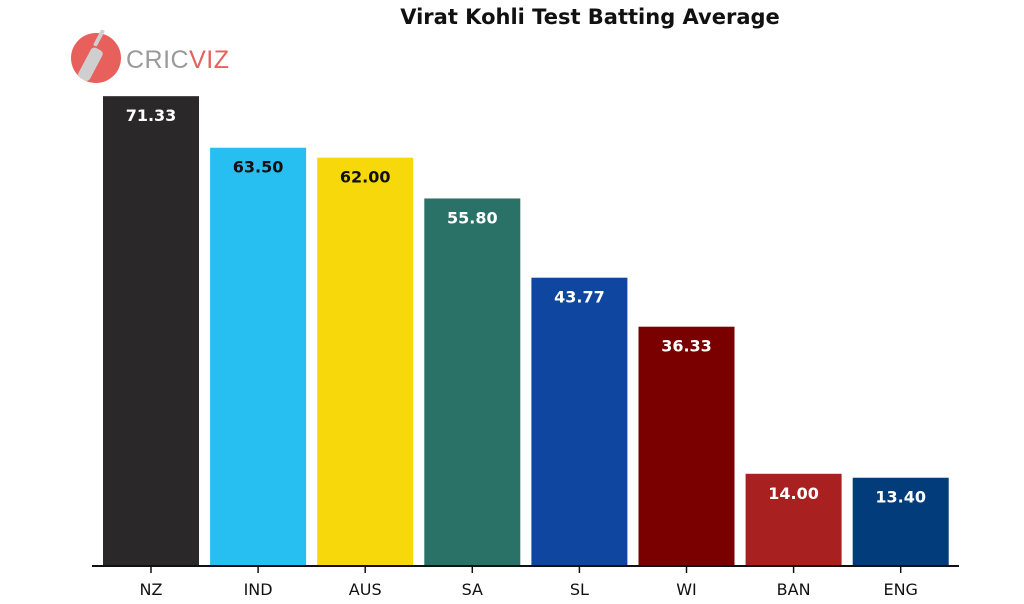 This screenshot has width=1024, height=604. What do you see at coordinates (579, 421) in the screenshot?
I see `bar-sl` at bounding box center [579, 421].